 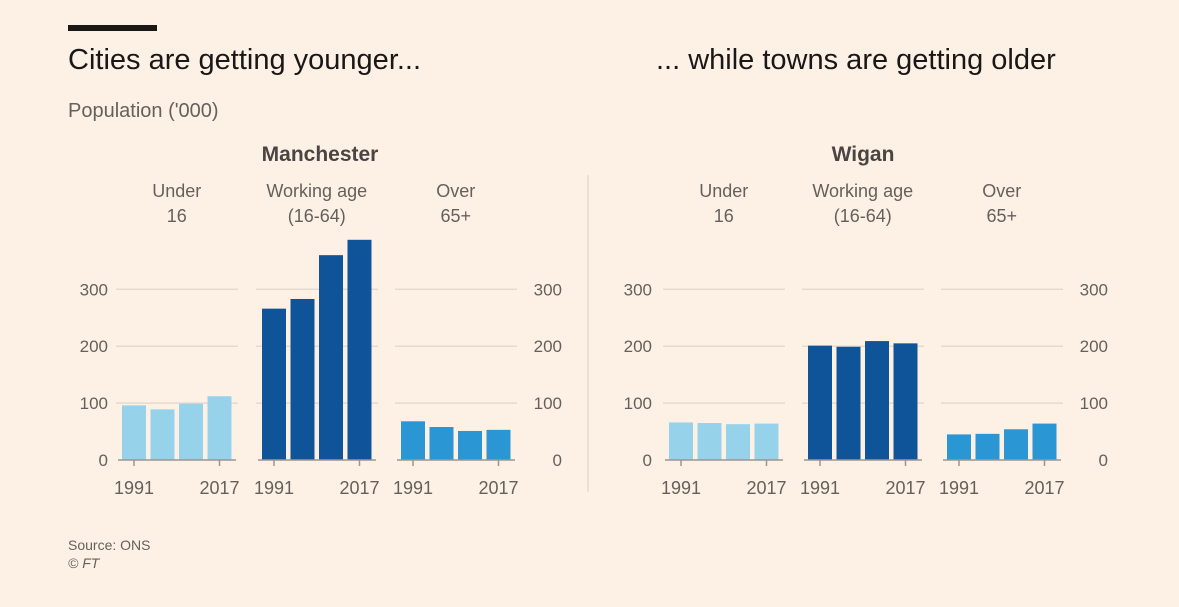 What do you see at coordinates (320, 154) in the screenshot?
I see `panel-title-manchester: Manchester` at bounding box center [320, 154].